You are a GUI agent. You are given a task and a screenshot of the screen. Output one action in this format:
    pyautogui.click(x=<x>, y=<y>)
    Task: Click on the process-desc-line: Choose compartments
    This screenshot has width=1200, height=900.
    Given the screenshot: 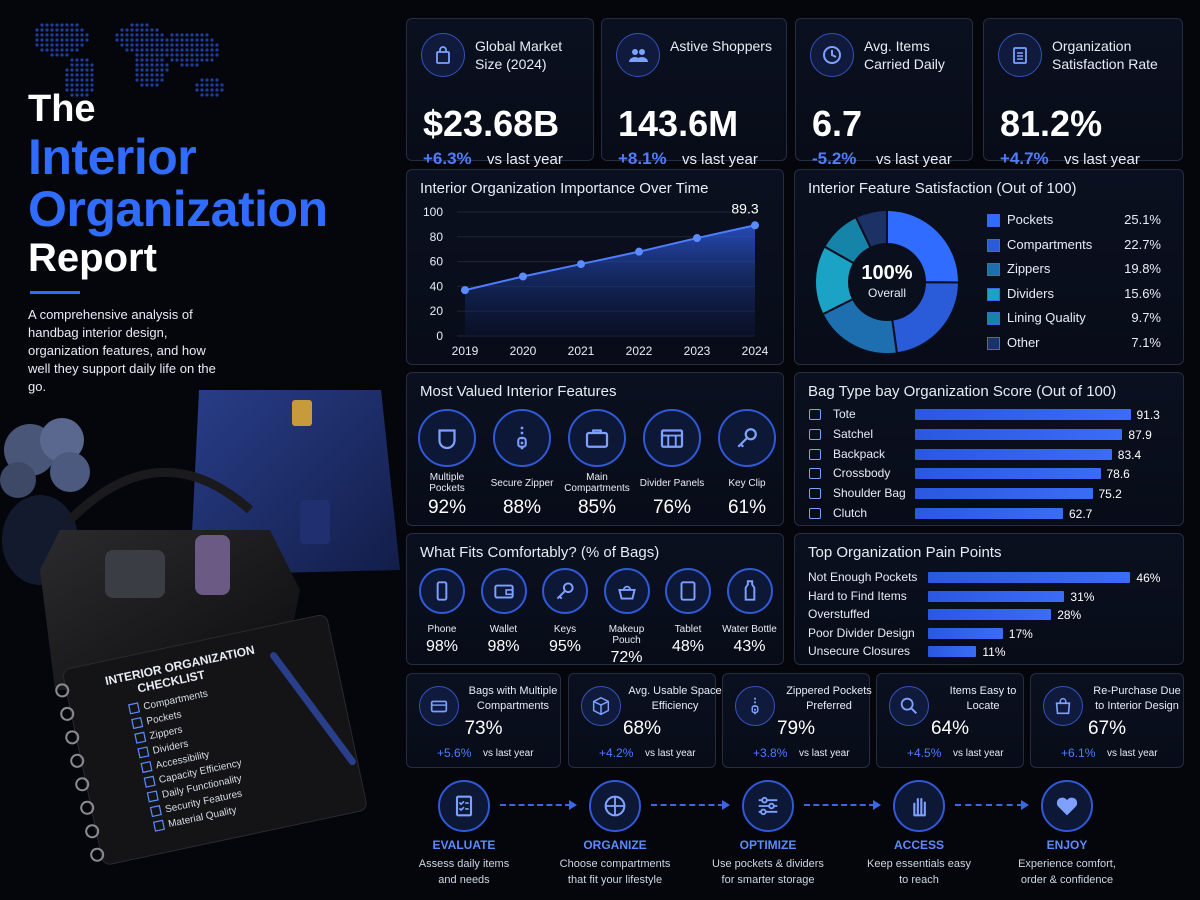 What is the action you would take?
    pyautogui.click(x=615, y=864)
    